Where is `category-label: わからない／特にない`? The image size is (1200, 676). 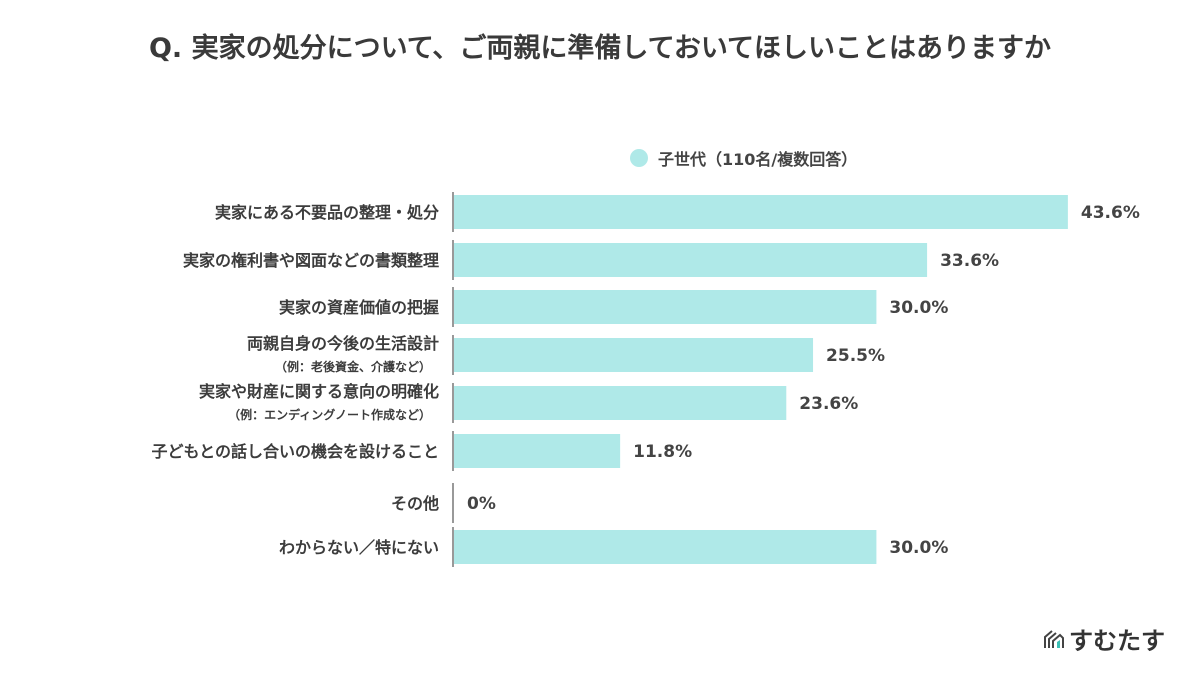
category-label: わからない／特にない is located at coordinates (359, 547).